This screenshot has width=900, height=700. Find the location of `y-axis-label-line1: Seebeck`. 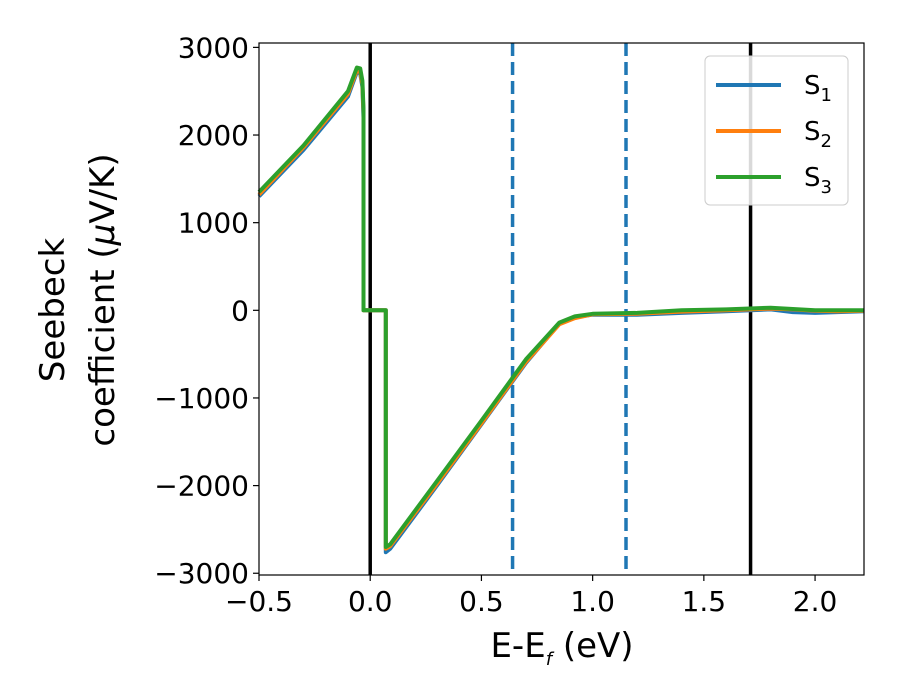

y-axis-label-line1: Seebeck is located at coordinates (53, 310).